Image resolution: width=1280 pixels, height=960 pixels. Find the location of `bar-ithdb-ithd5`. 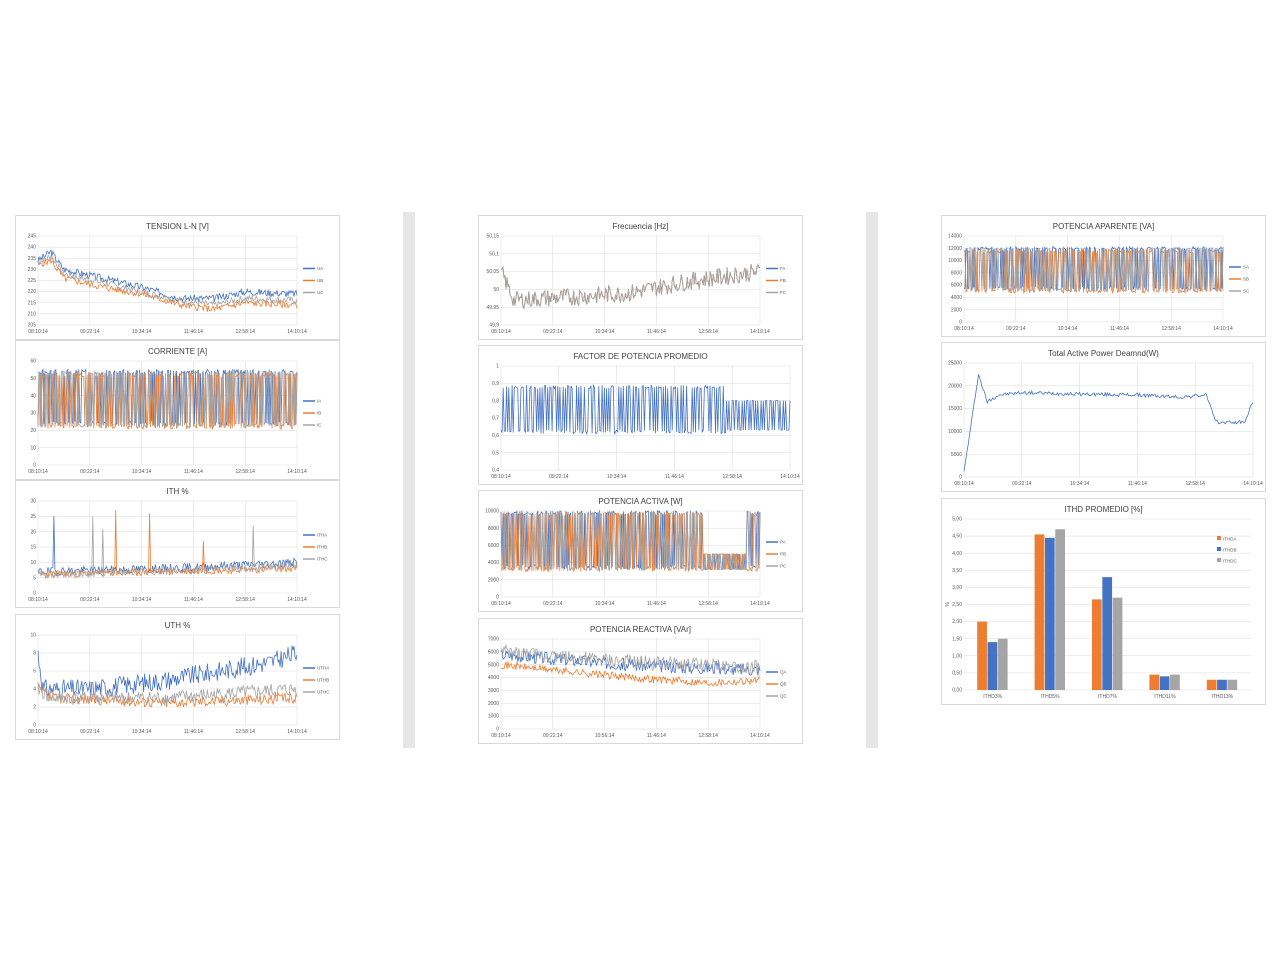

bar-ithdb-ithd5 is located at coordinates (1049, 613).